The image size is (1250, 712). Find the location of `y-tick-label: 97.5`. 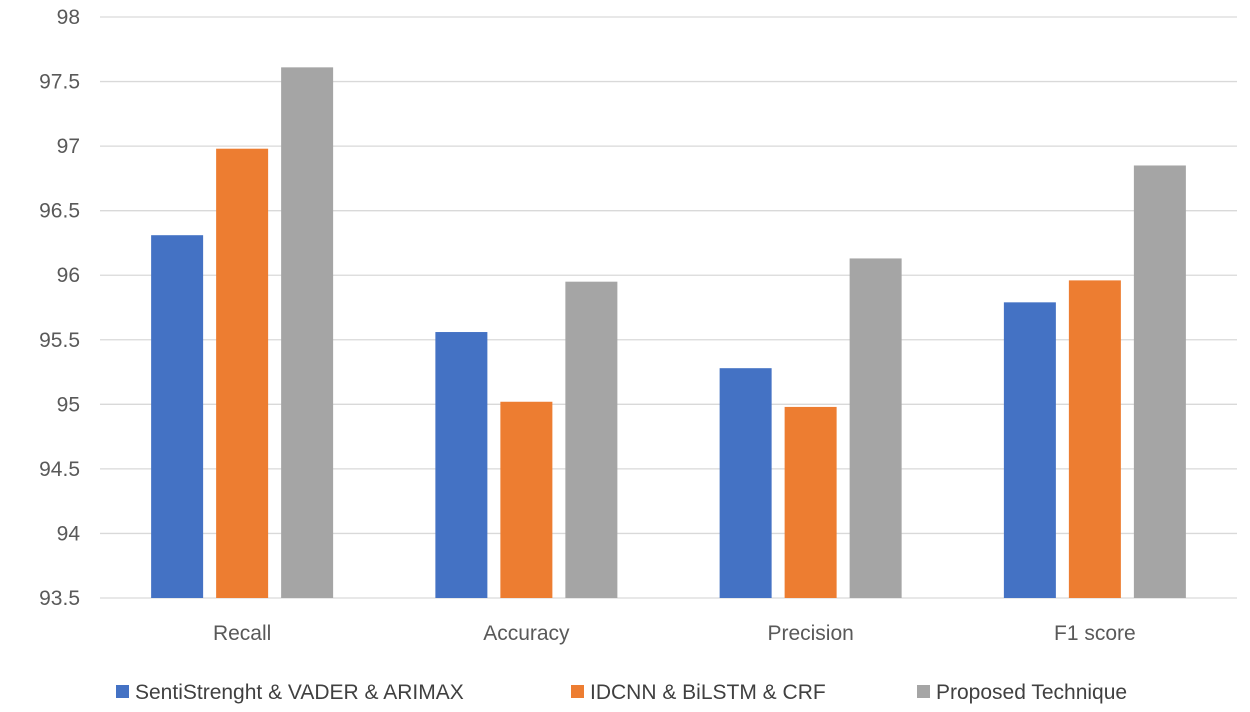

y-tick-label: 97.5 is located at coordinates (59, 82).